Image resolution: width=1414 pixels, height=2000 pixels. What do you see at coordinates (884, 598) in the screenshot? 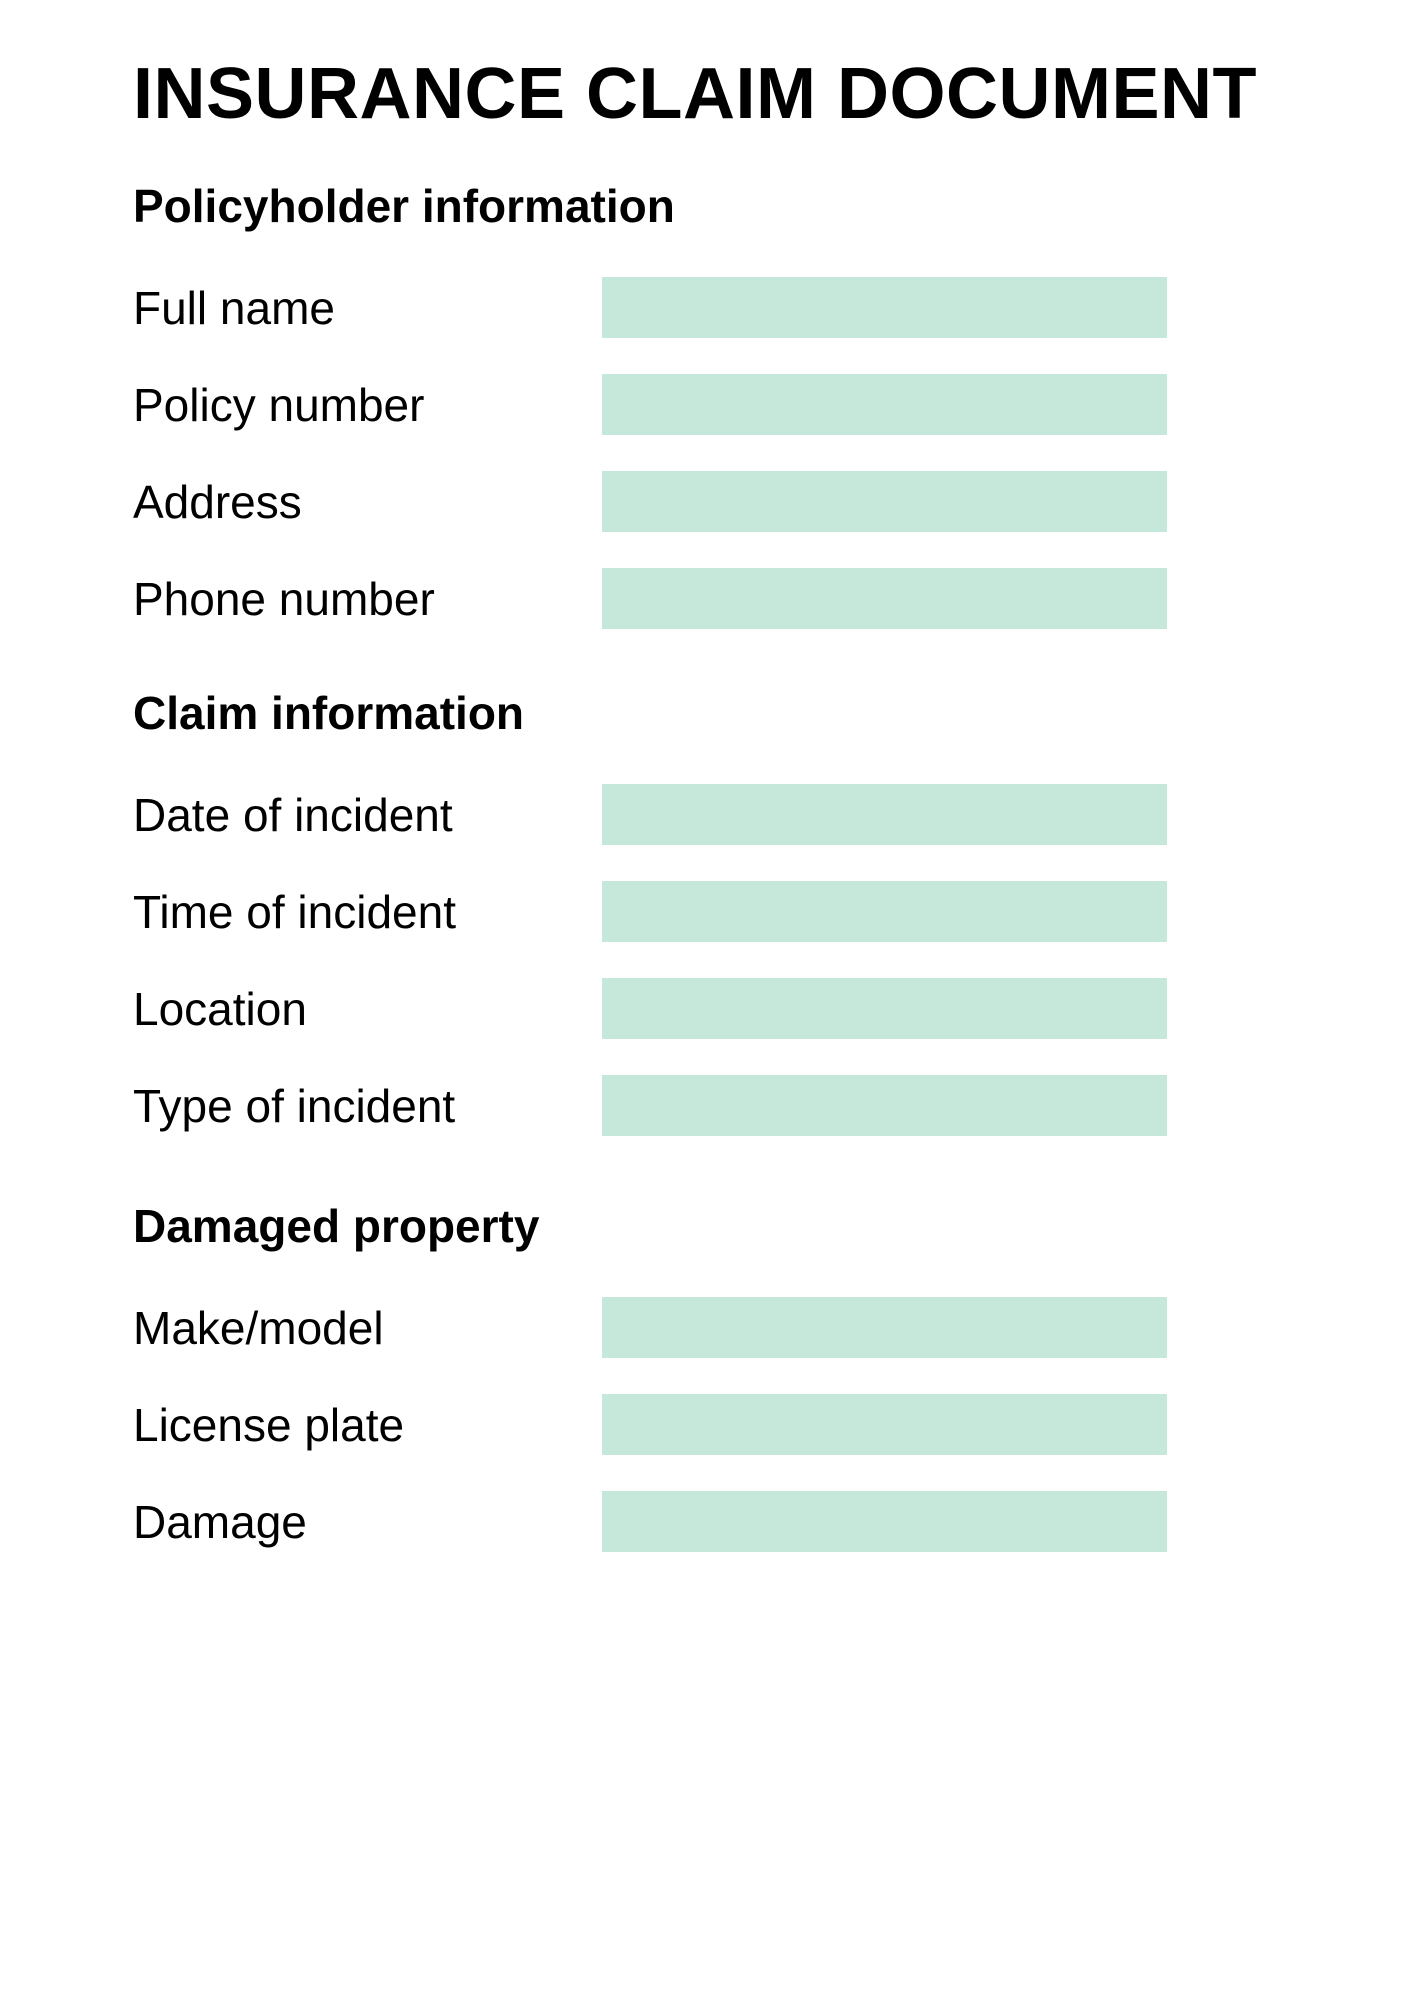
I see `field-input-phone-number` at bounding box center [884, 598].